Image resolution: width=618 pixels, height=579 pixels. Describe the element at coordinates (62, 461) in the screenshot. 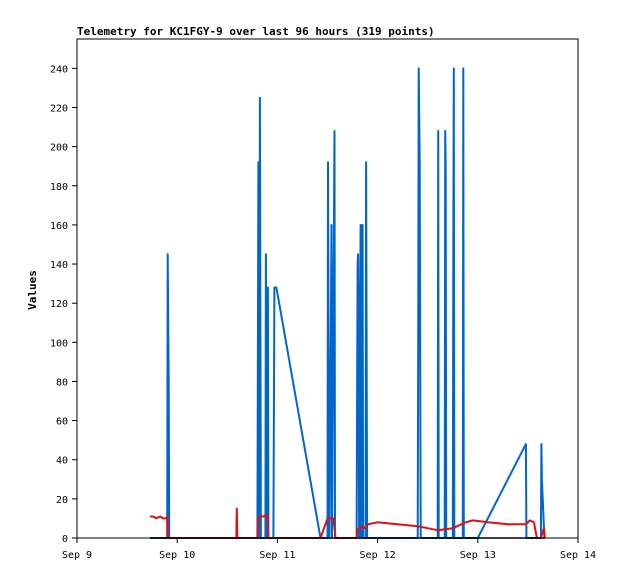

I see `y-tick-label: 40` at that location.